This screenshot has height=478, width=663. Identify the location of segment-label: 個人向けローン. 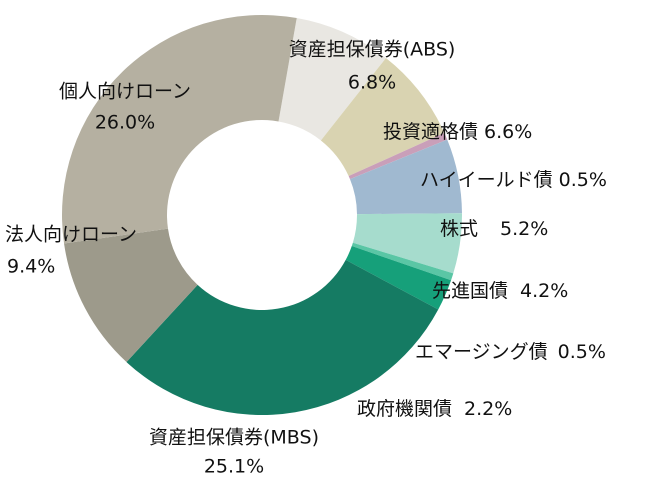
(125, 92).